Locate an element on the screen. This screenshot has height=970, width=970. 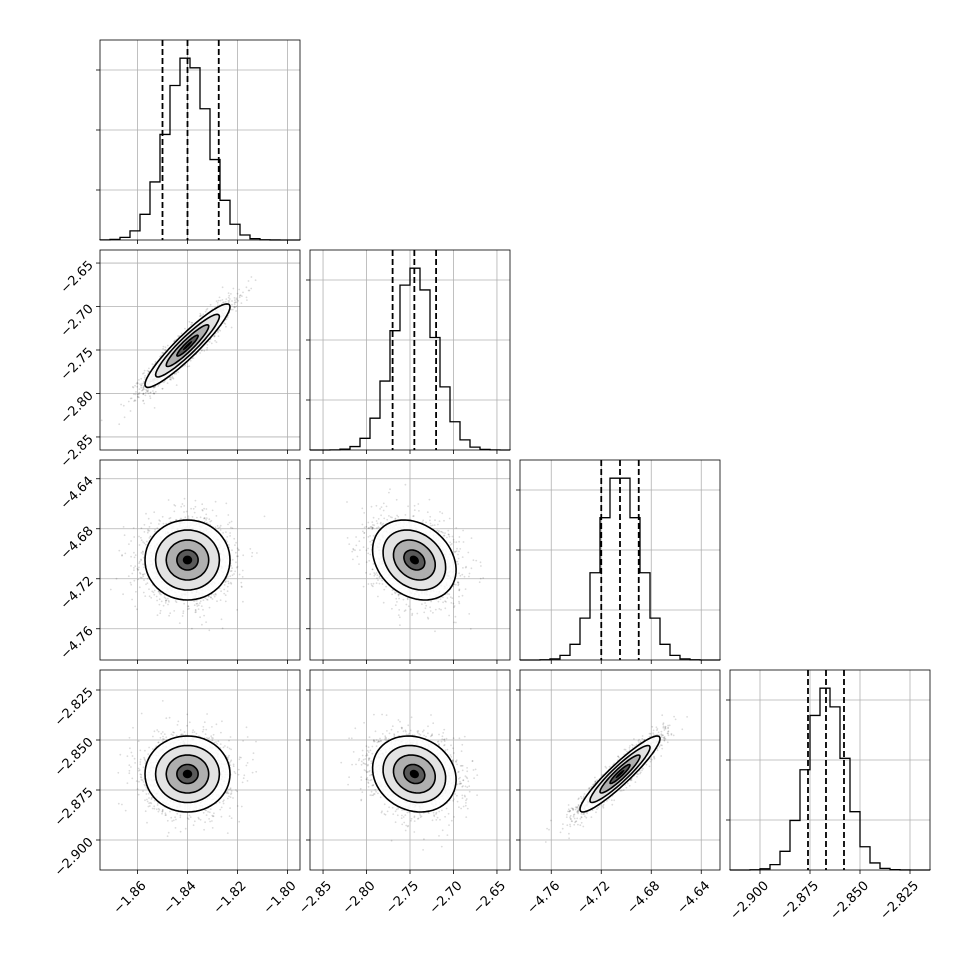
y-tick-label: −2.80 is located at coordinates (77, 408).